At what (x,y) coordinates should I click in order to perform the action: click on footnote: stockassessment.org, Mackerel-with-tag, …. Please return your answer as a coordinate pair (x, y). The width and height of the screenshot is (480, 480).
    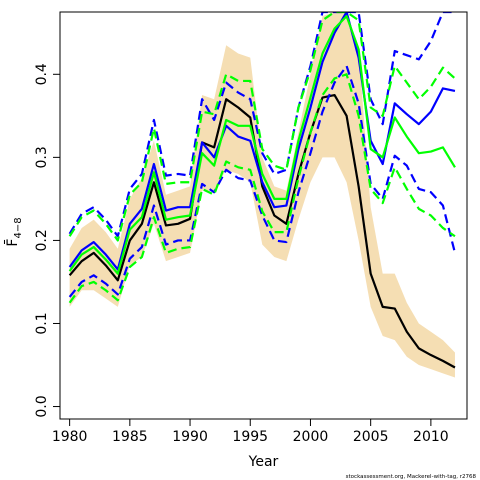
    Looking at the image, I should click on (411, 477).